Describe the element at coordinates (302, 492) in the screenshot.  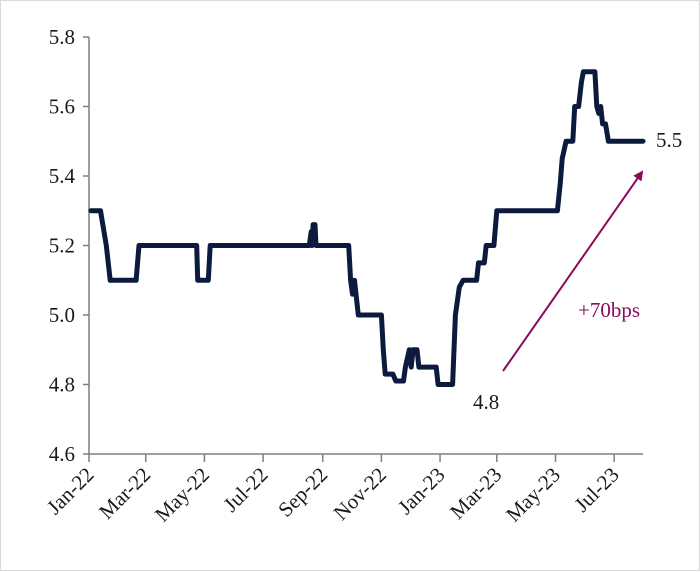
I see `x-tick-label: Sep-22` at that location.